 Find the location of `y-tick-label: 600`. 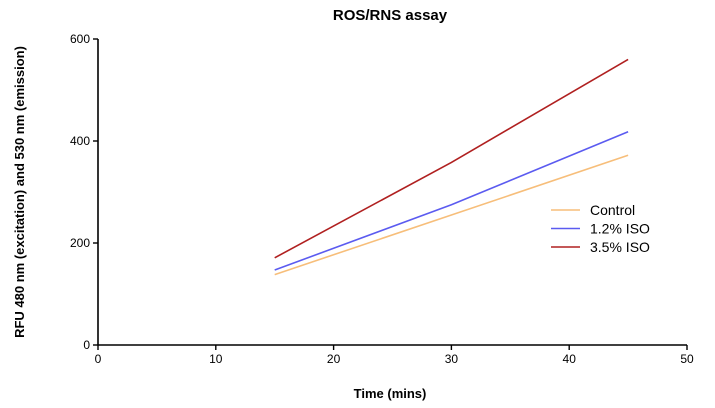

y-tick-label: 600 is located at coordinates (80, 39).